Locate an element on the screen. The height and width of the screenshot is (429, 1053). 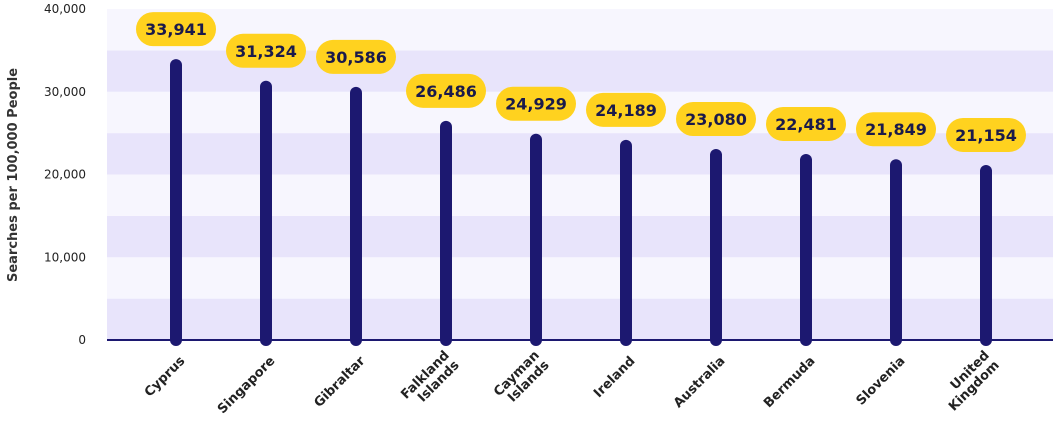
value-label: 22,481 is located at coordinates (806, 123).